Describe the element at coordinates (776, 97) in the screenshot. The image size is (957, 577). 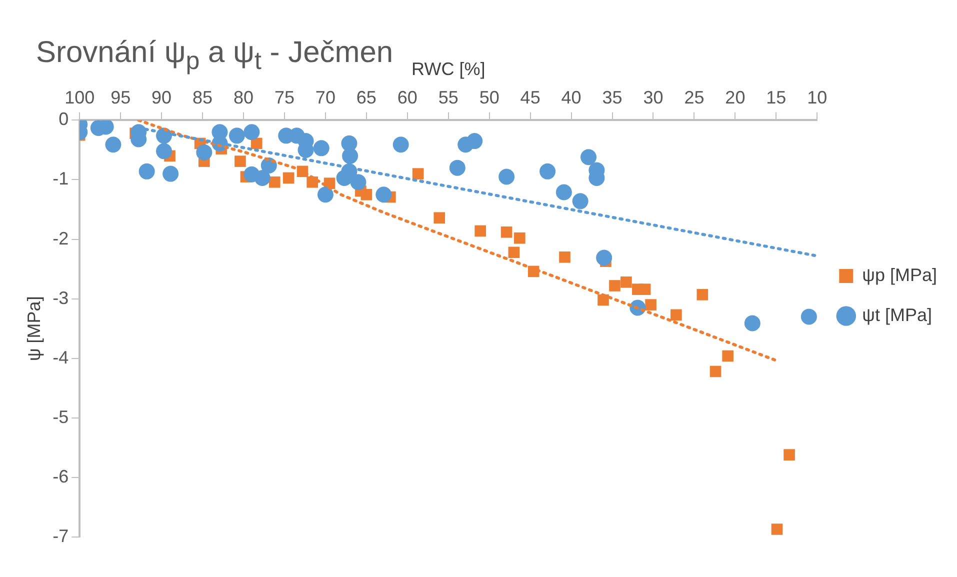
I see `x-tick-label: 15` at that location.